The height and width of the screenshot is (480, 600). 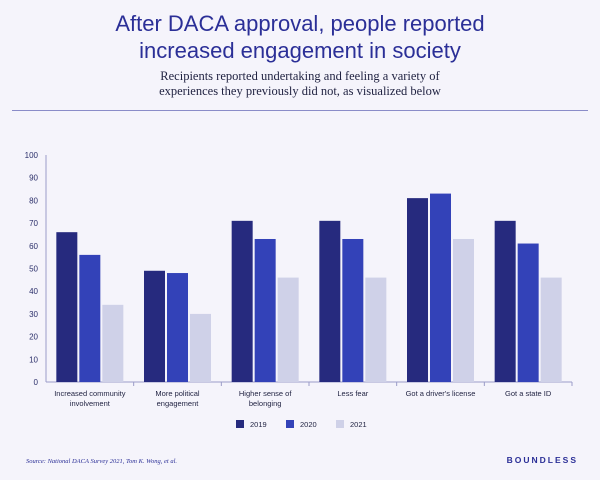 I want to click on legend-swatch-2020, so click(x=290, y=424).